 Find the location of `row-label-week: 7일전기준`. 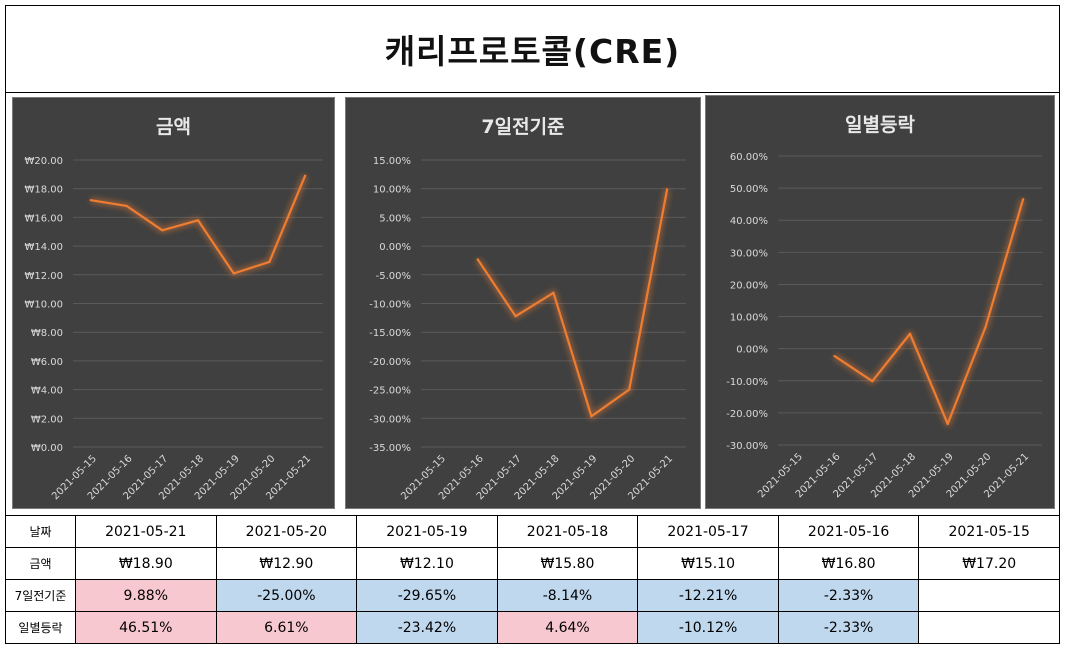

row-label-week: 7일전기준 is located at coordinates (40, 595).